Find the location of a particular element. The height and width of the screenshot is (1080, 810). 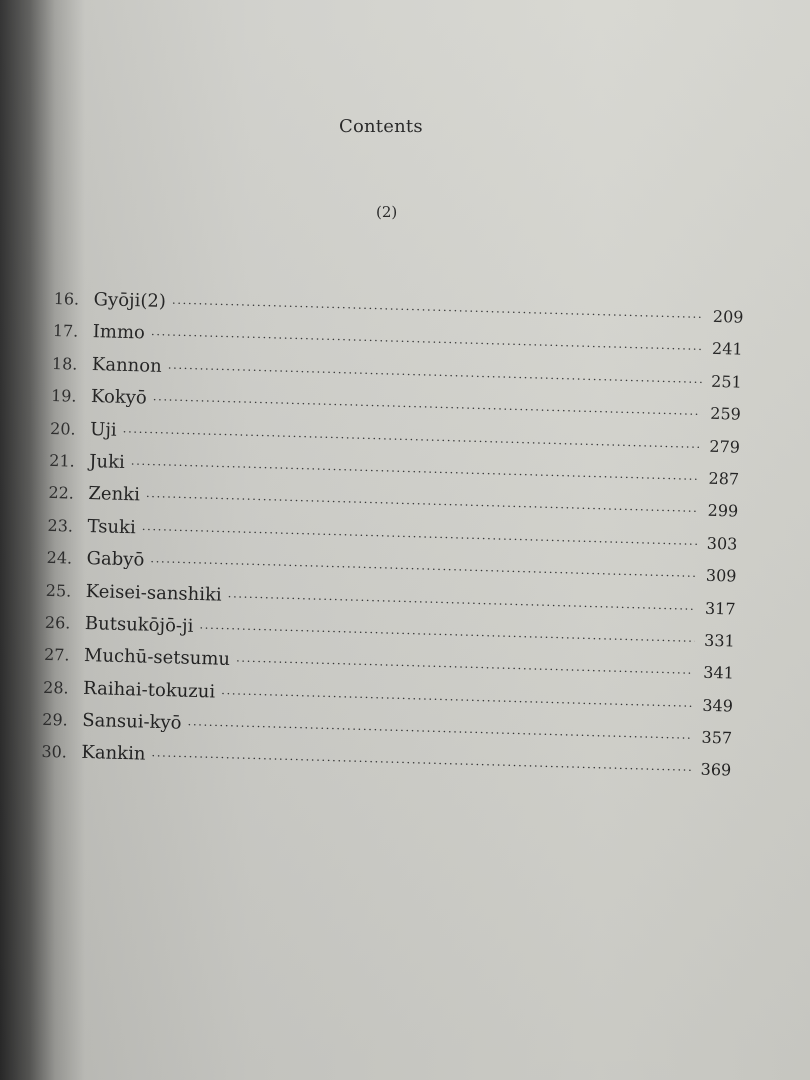

entry-title: Tsuki is located at coordinates (112, 527).